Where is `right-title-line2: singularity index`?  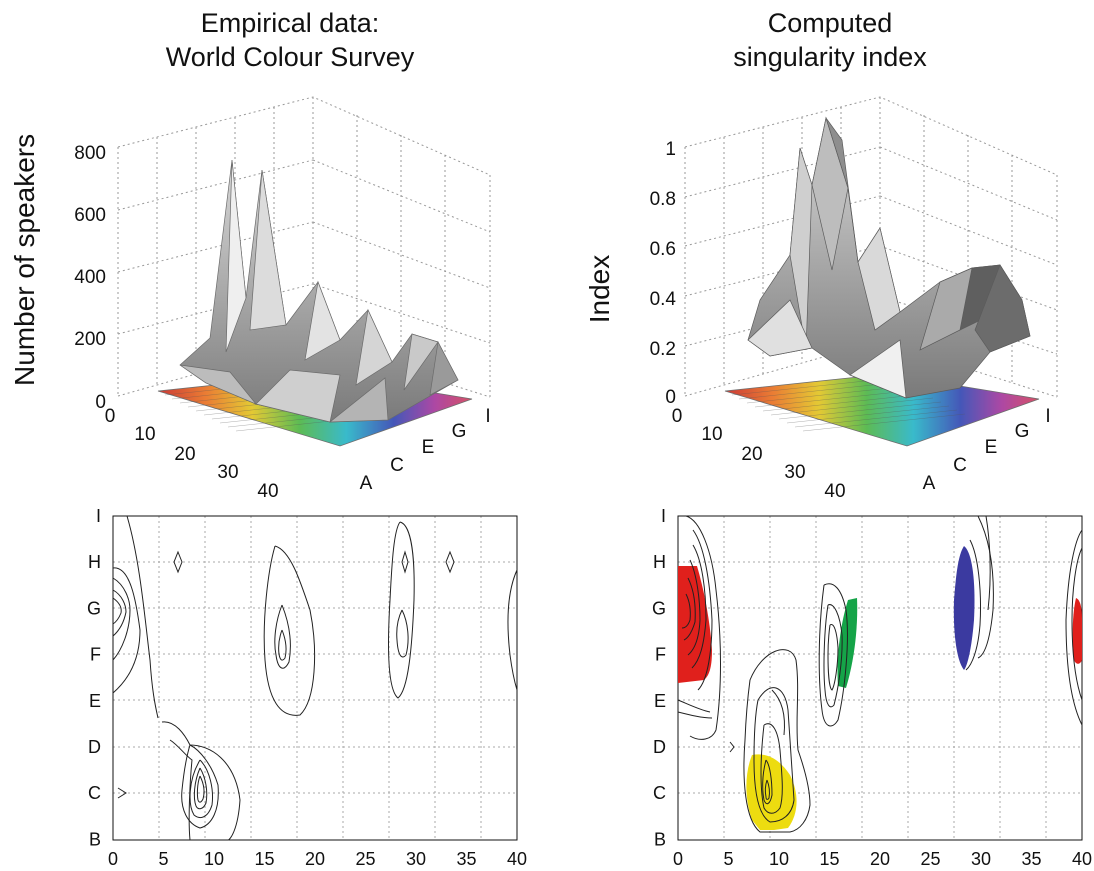 right-title-line2: singularity index is located at coordinates (830, 57).